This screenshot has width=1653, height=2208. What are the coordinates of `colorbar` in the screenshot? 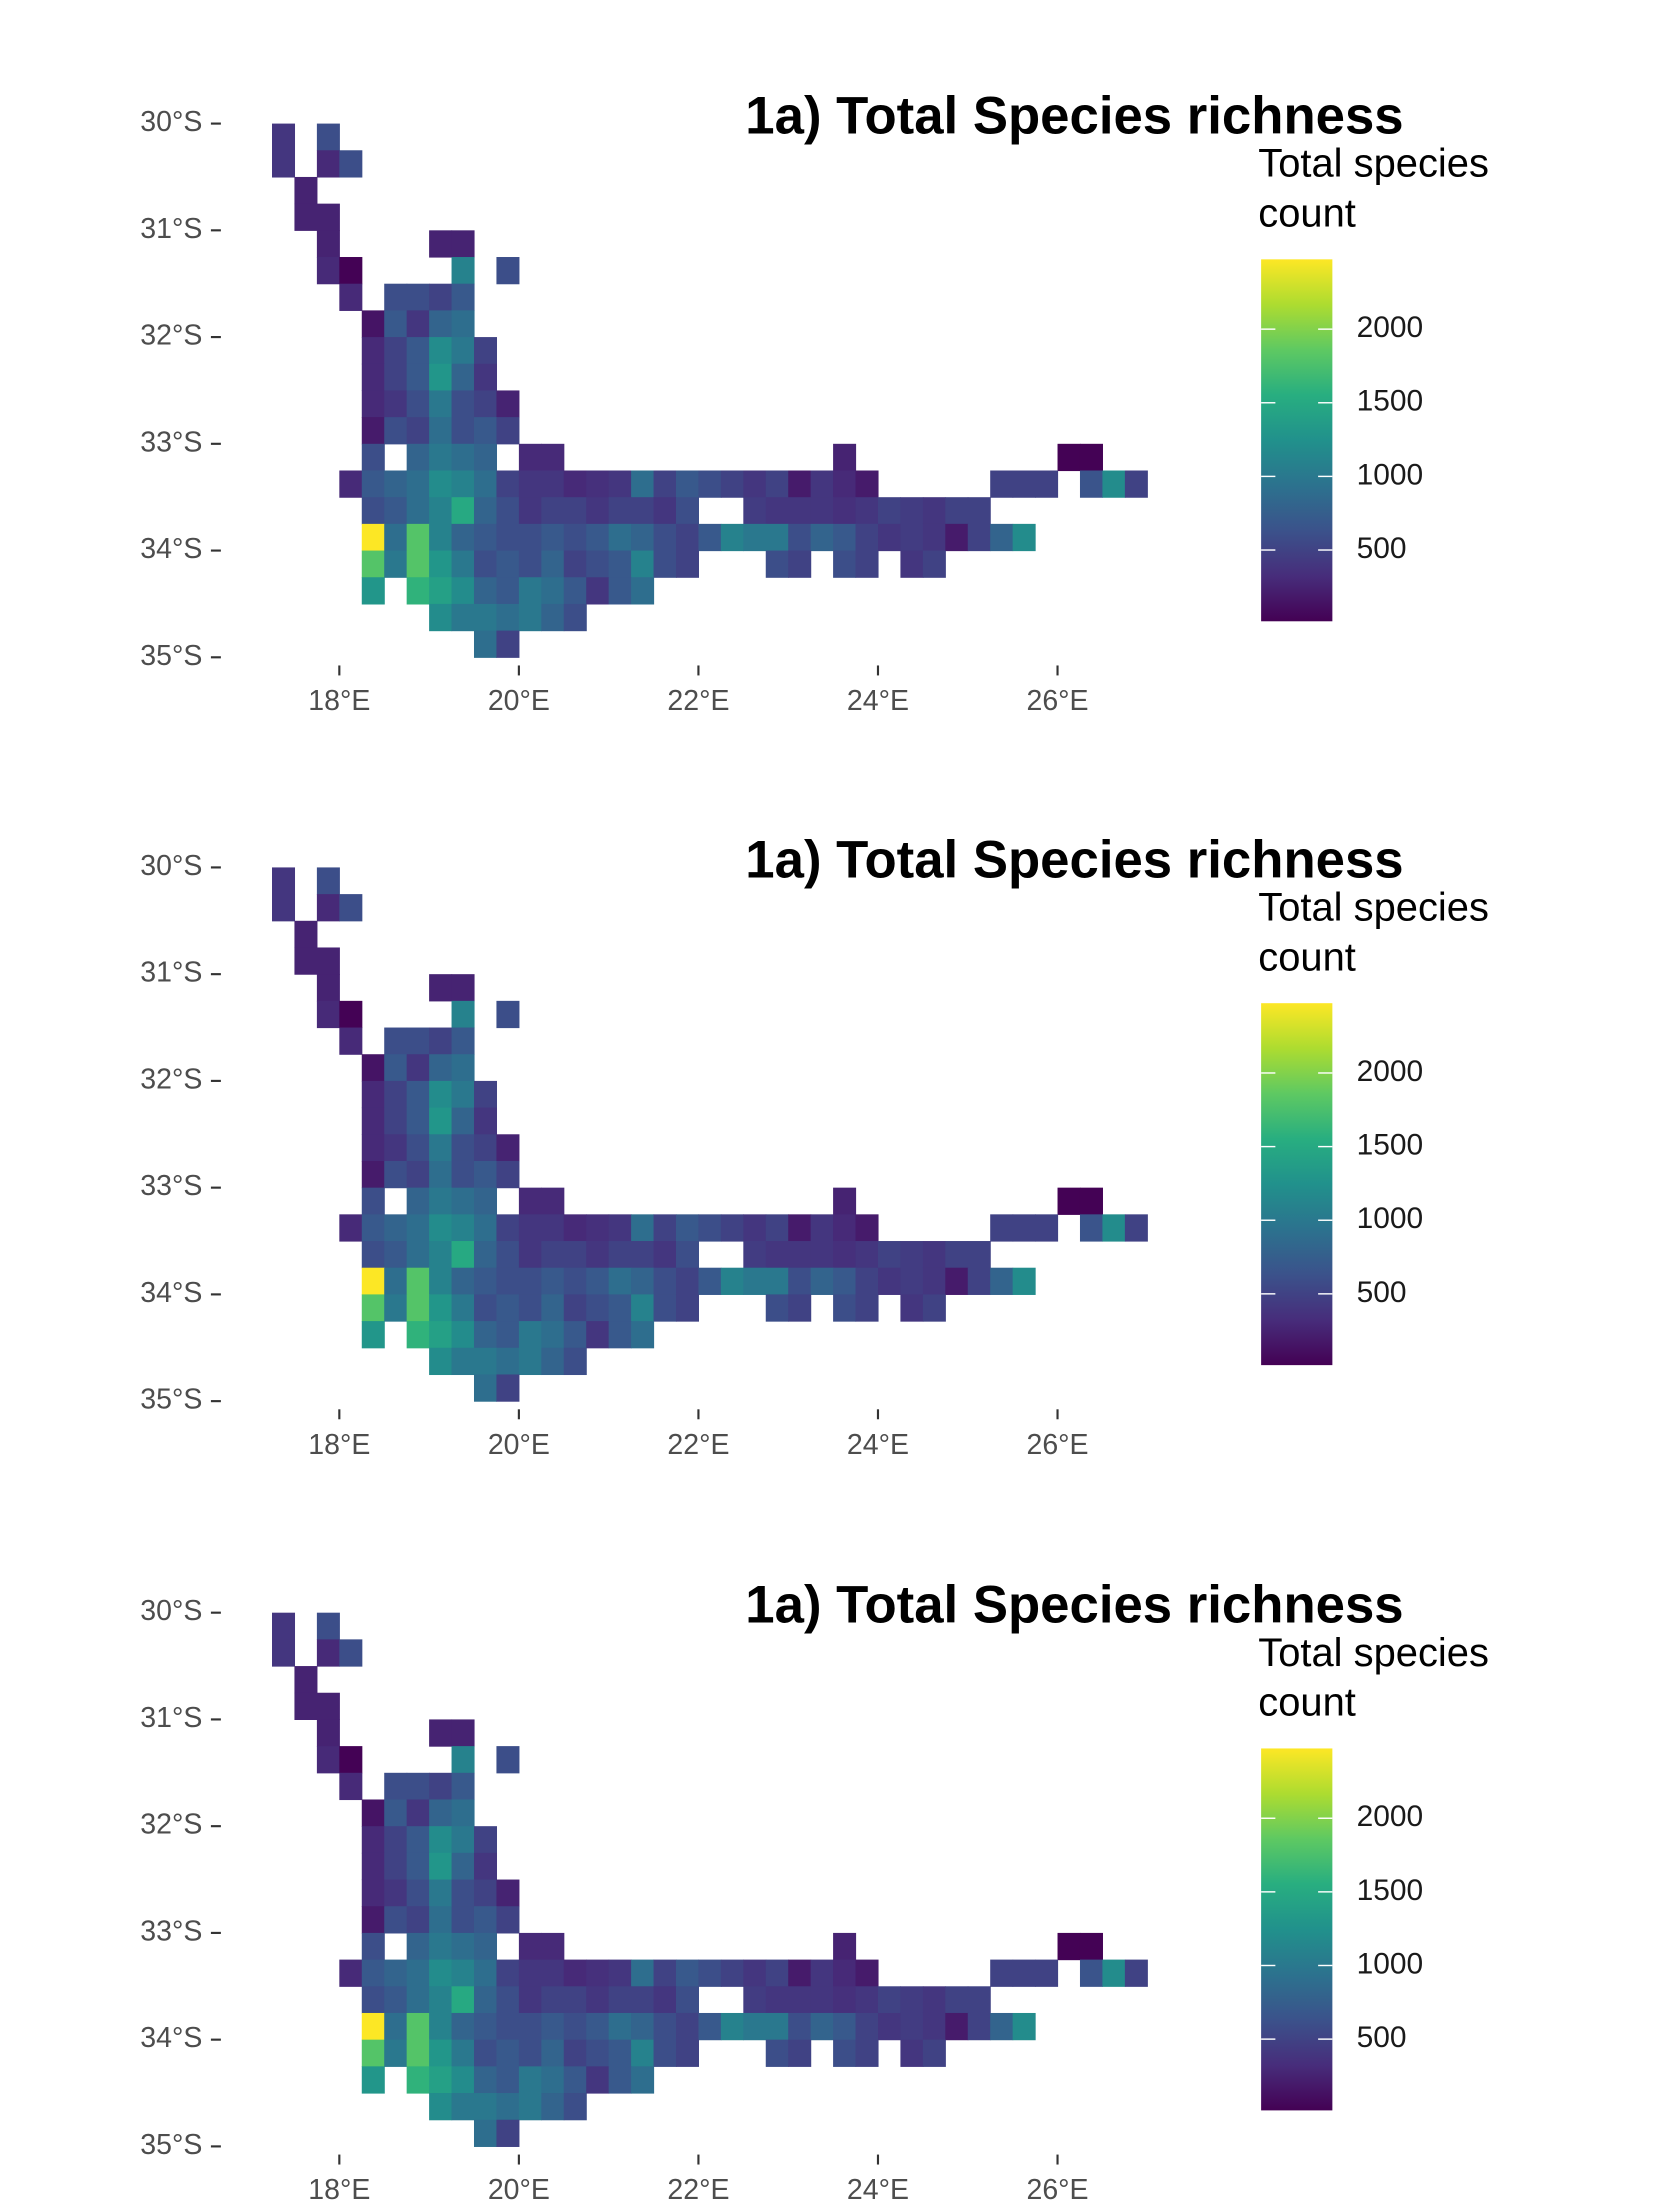 It's located at (1297, 440).